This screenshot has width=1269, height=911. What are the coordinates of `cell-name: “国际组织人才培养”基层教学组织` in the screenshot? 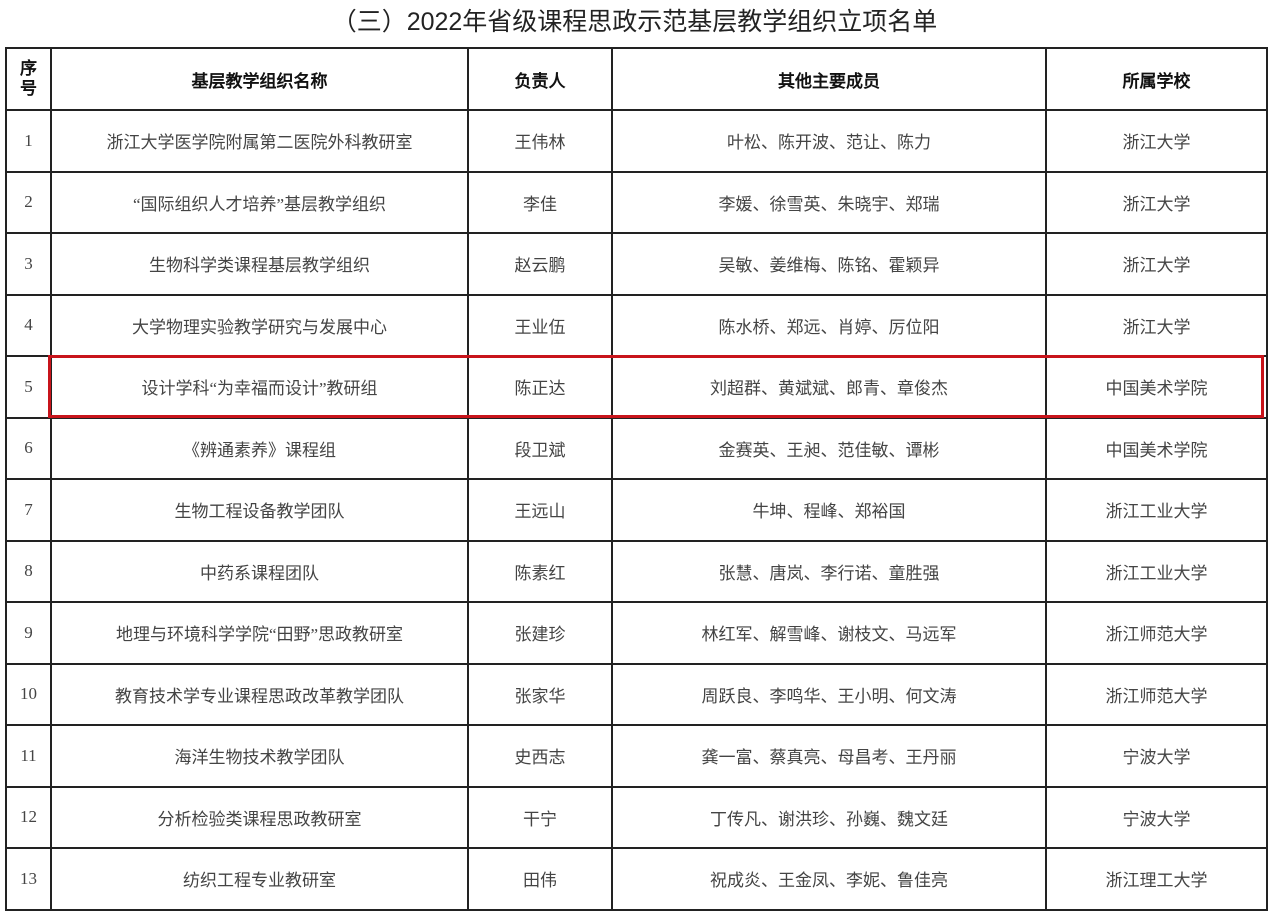 It's located at (259, 202).